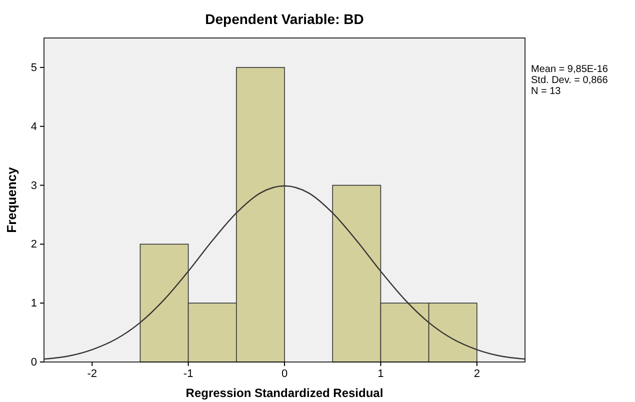  What do you see at coordinates (33, 362) in the screenshot?
I see `y-tick-label: 0` at bounding box center [33, 362].